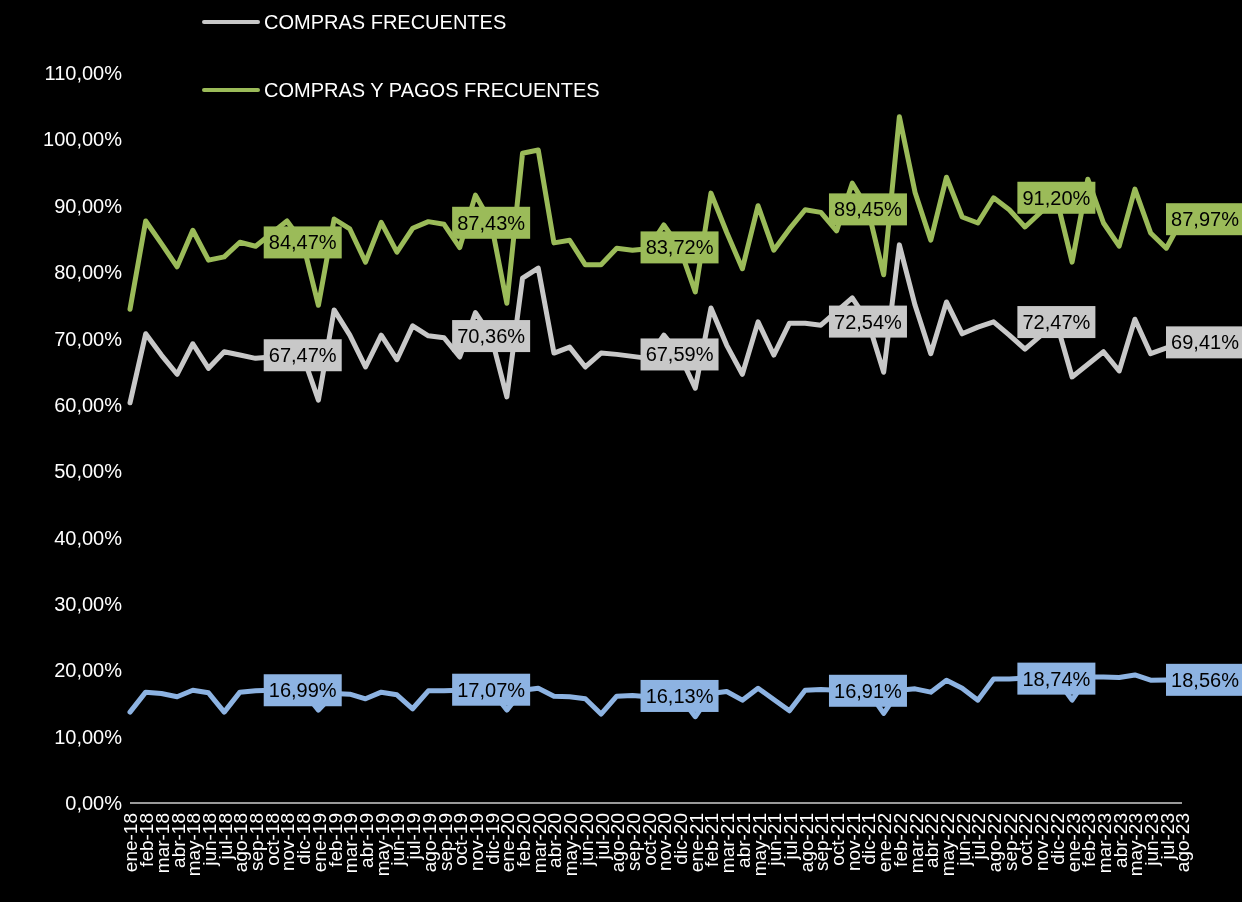  Describe the element at coordinates (1056, 322) in the screenshot. I see `data-label: 72,47%` at that location.